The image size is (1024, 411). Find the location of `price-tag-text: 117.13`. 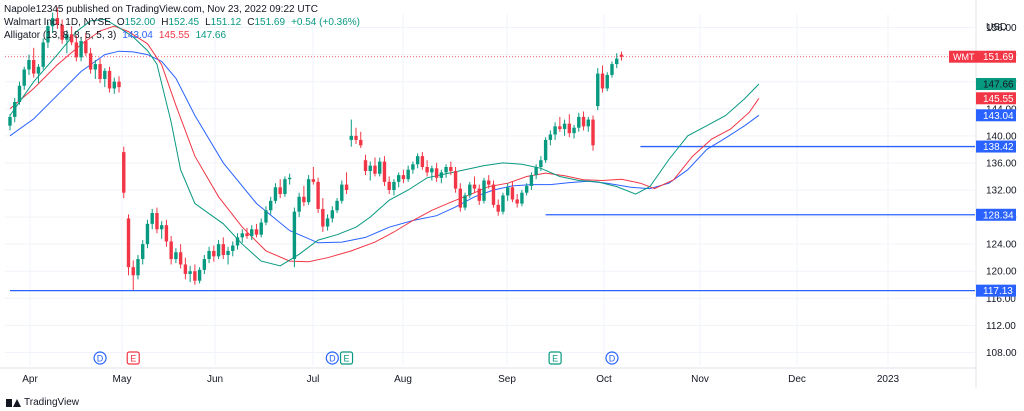

price-tag-text: 117.13 is located at coordinates (998, 291).